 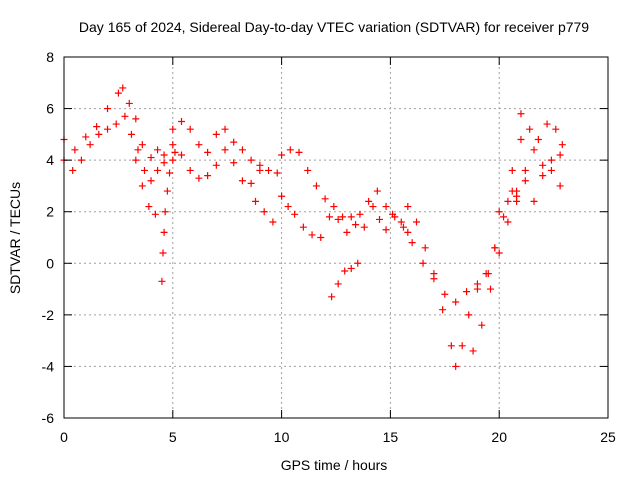 What do you see at coordinates (334, 465) in the screenshot?
I see `x-axis-label: GPS time / hours` at bounding box center [334, 465].